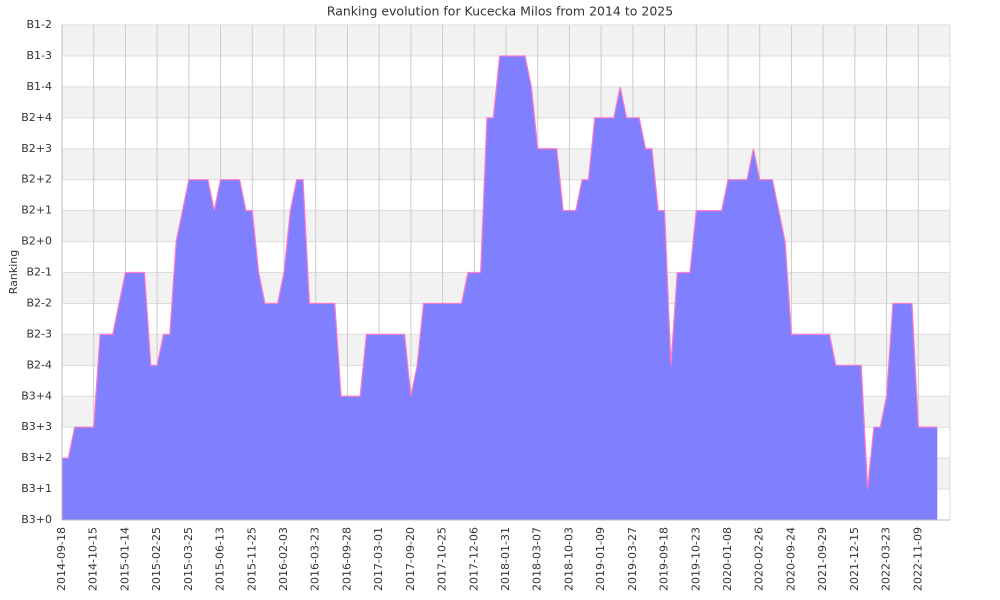 This screenshot has width=1000, height=600. Describe the element at coordinates (39, 272) in the screenshot. I see `y-tick-label: B2-1` at that location.